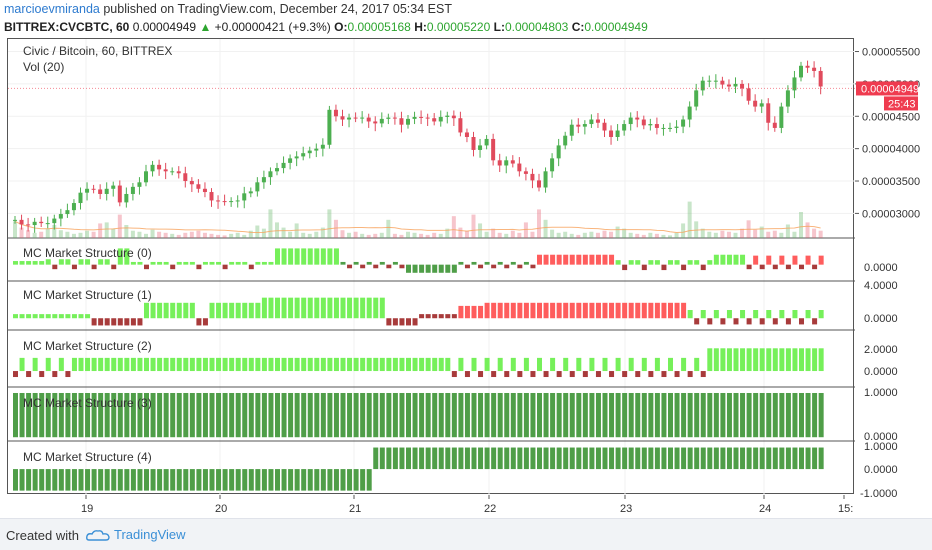  Describe the element at coordinates (136, 534) in the screenshot. I see `tradingview-link: TradingView` at that location.